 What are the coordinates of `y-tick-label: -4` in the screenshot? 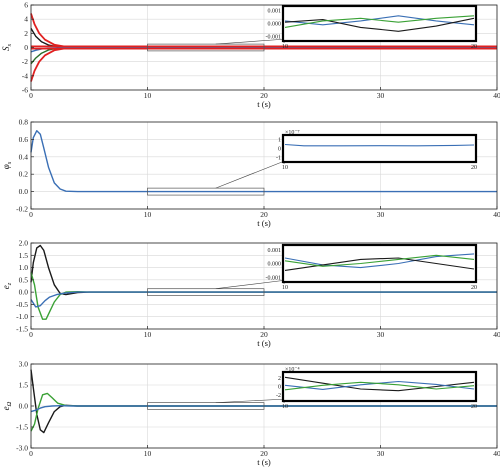 It's located at (25, 75).